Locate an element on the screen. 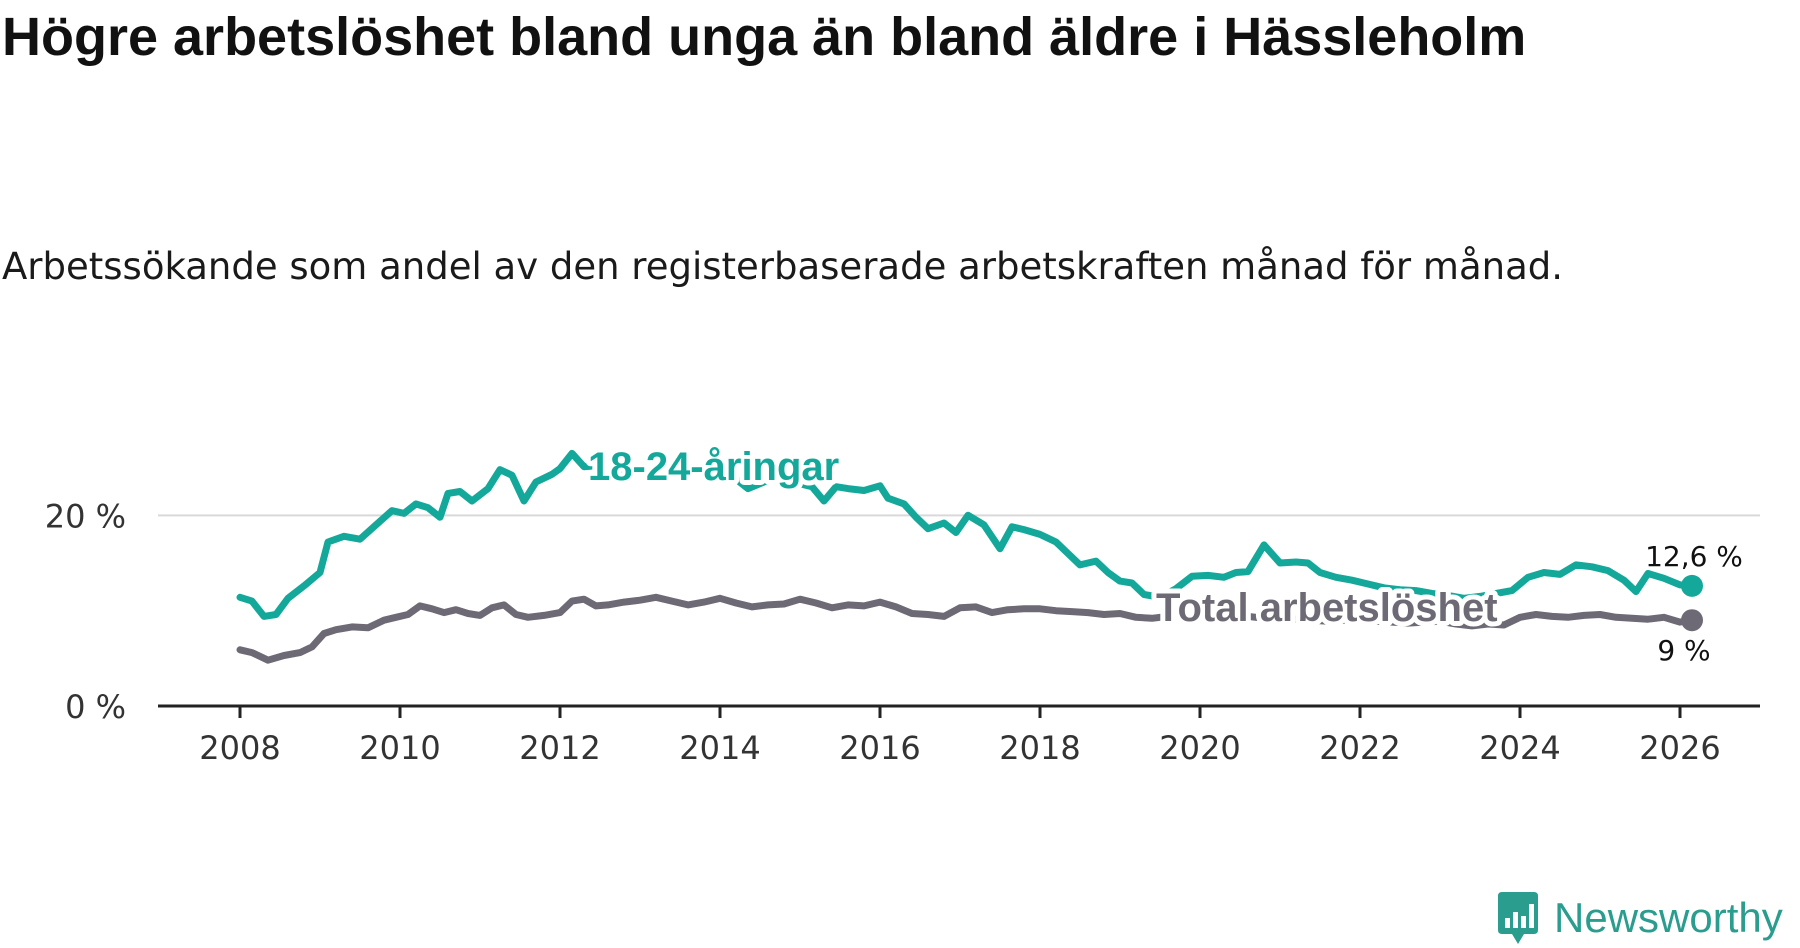 This screenshot has width=1800, height=948. x-tick-label: 2022 is located at coordinates (1359, 748).